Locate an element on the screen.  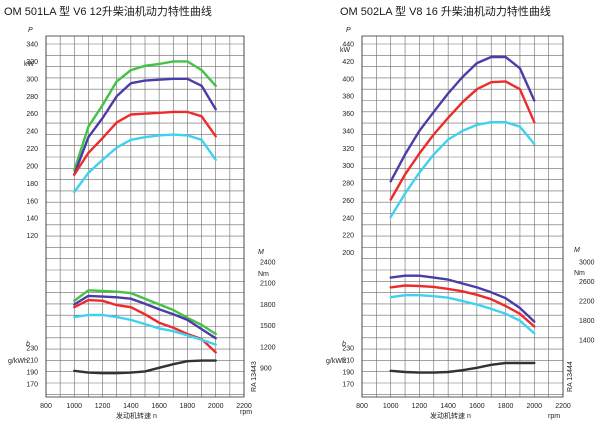
chart-2-consumption-tick-label: 210 is located at coordinates (348, 361).